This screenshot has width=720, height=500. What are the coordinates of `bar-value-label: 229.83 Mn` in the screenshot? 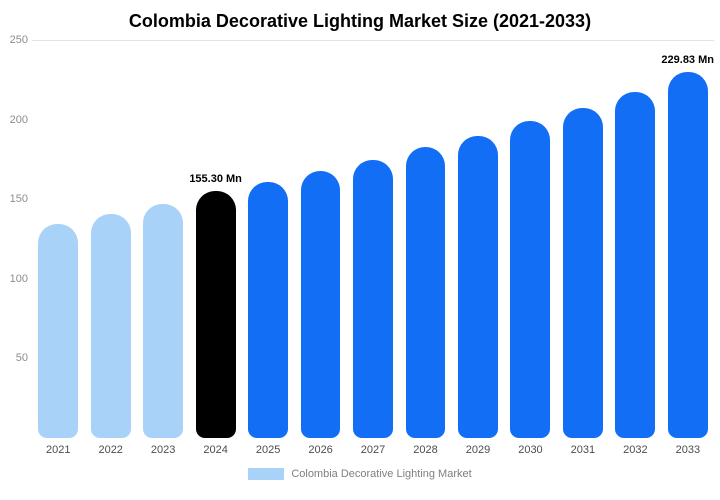 It's located at (687, 60).